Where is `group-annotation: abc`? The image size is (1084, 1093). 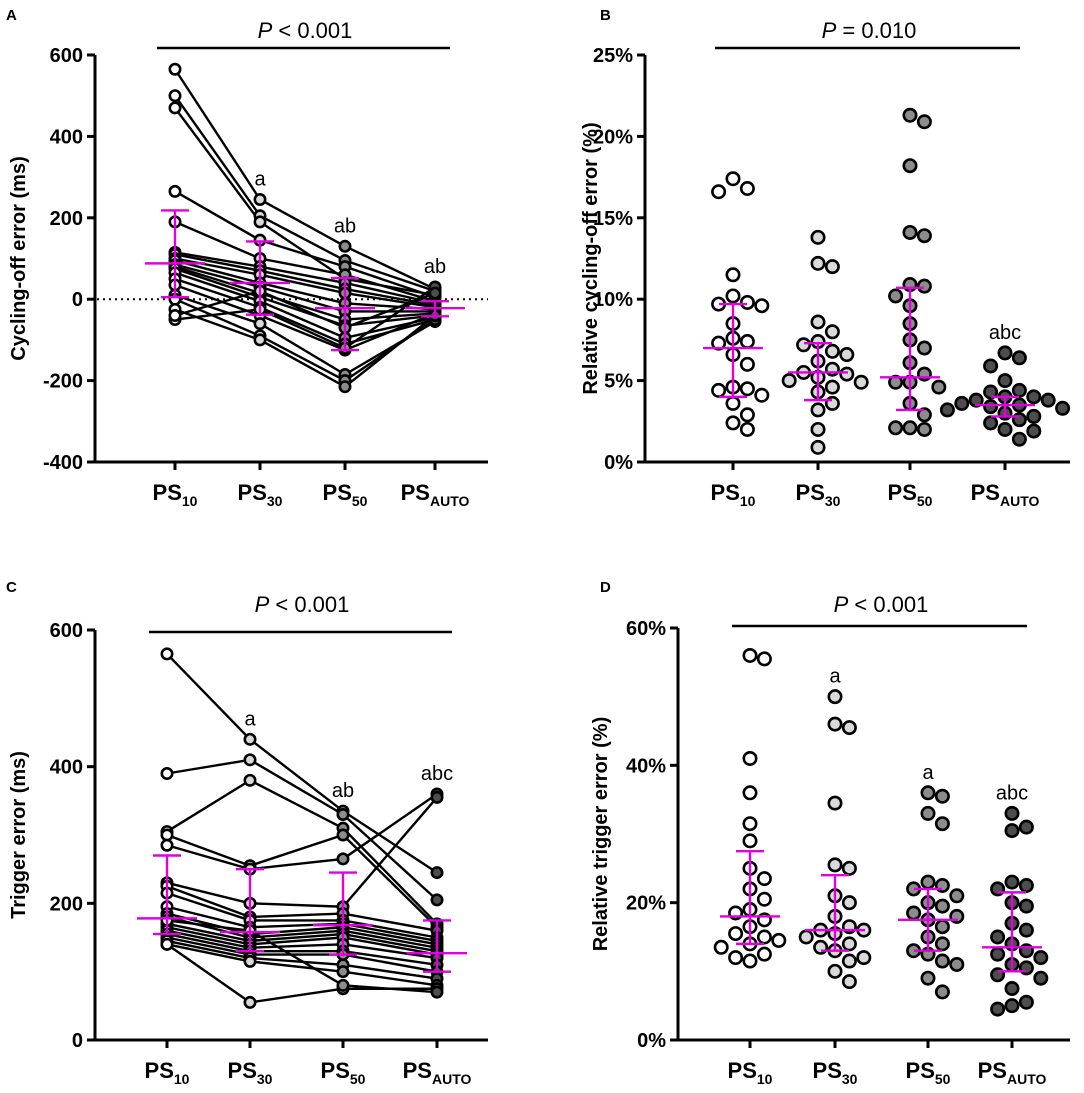 group-annotation: abc is located at coordinates (437, 774).